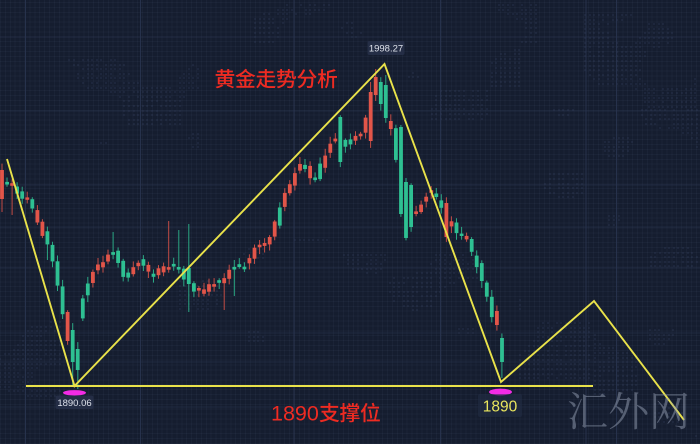 The width and height of the screenshot is (700, 444). What do you see at coordinates (386, 49) in the screenshot?
I see `svg-text: 1998.27` at bounding box center [386, 49].